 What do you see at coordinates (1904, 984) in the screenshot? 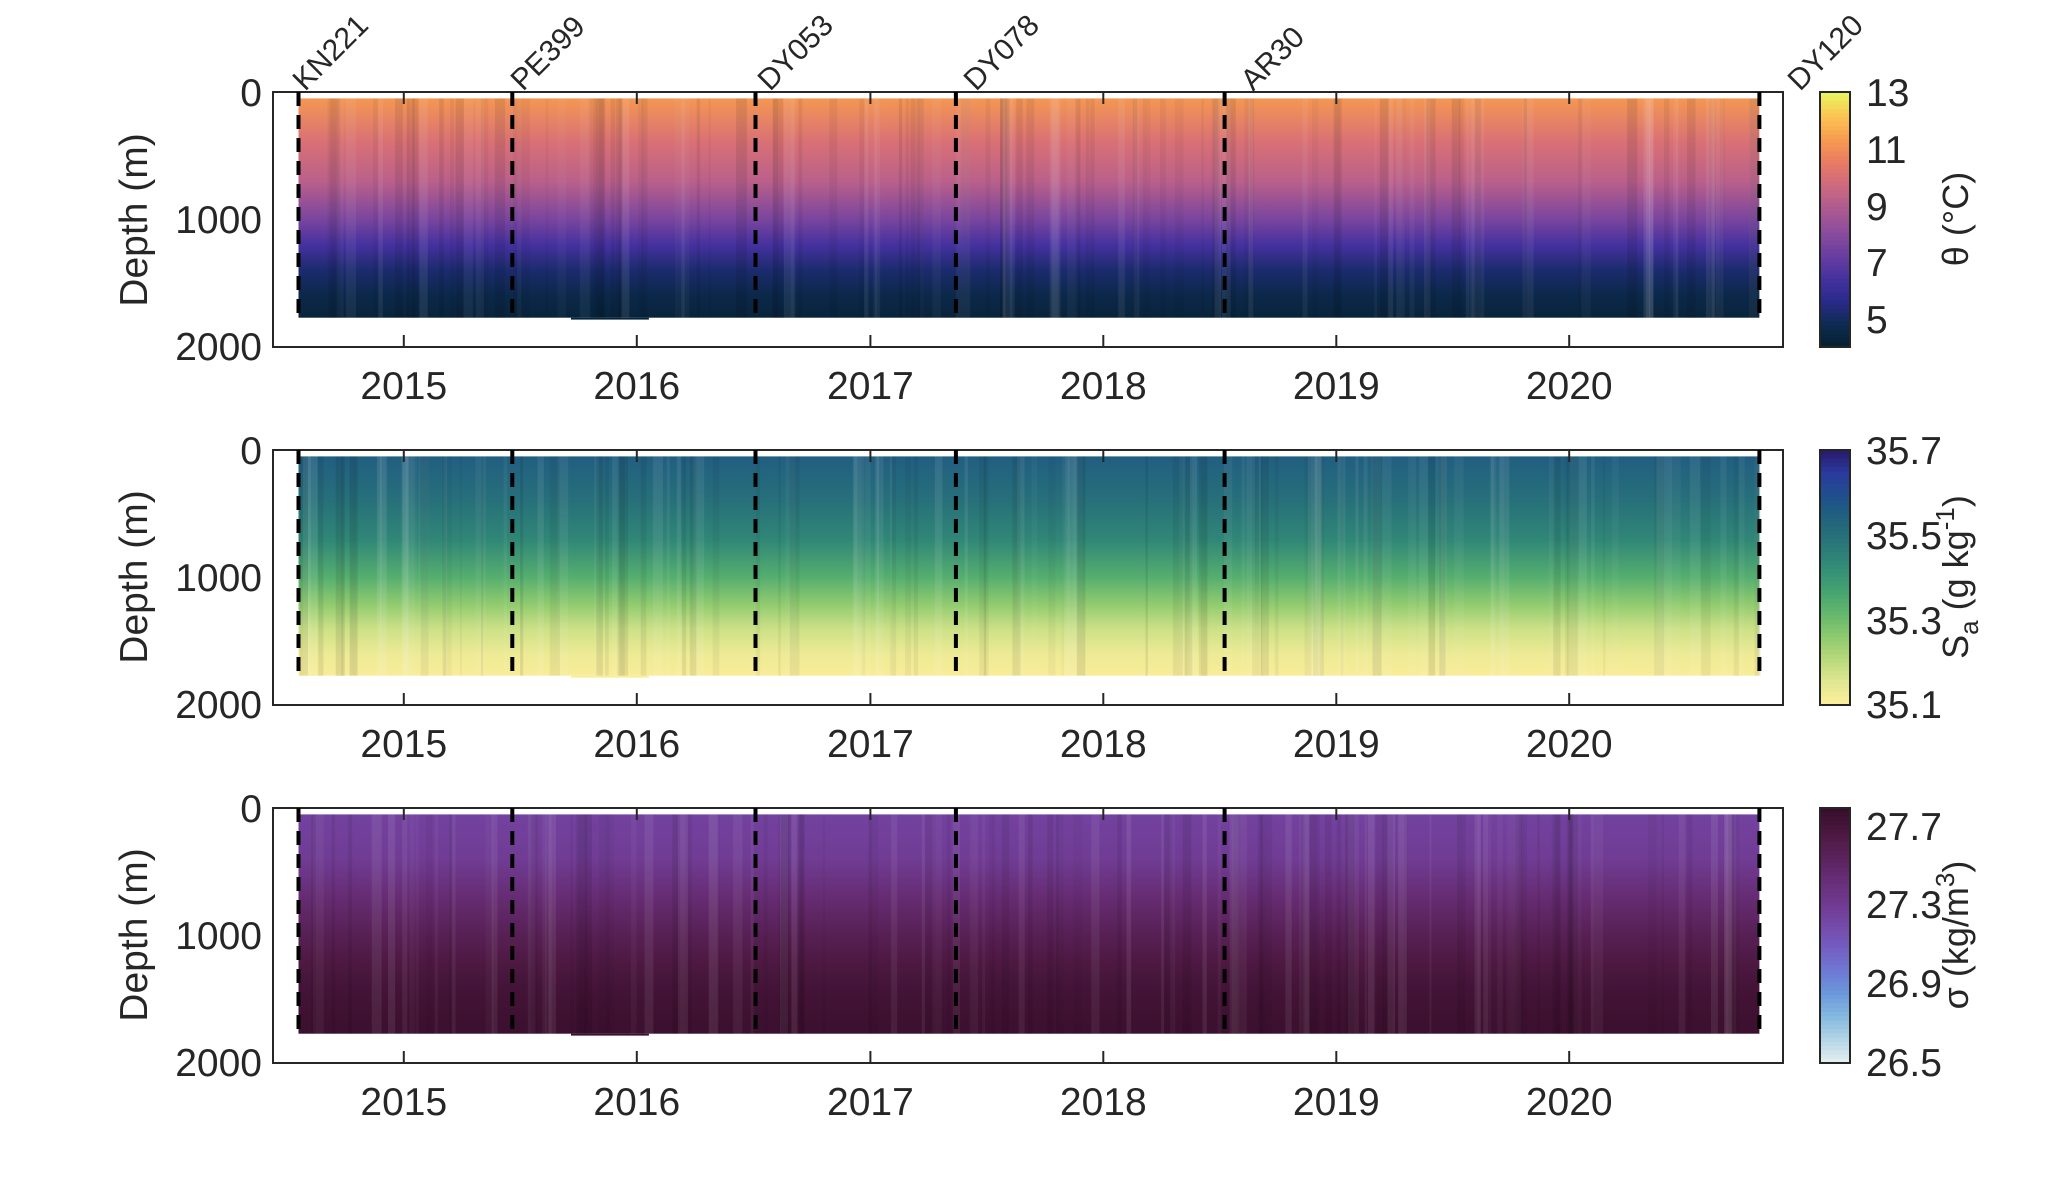
I see `density-cbar-tick-26-9: 26.9` at bounding box center [1904, 984].